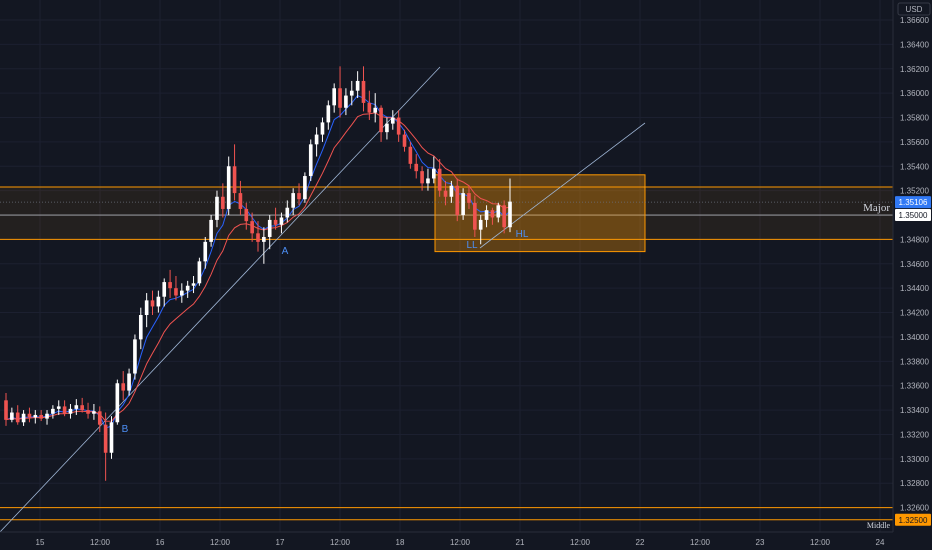  What do you see at coordinates (914, 459) in the screenshot?
I see `price-tick-label: 1.33000` at bounding box center [914, 459].